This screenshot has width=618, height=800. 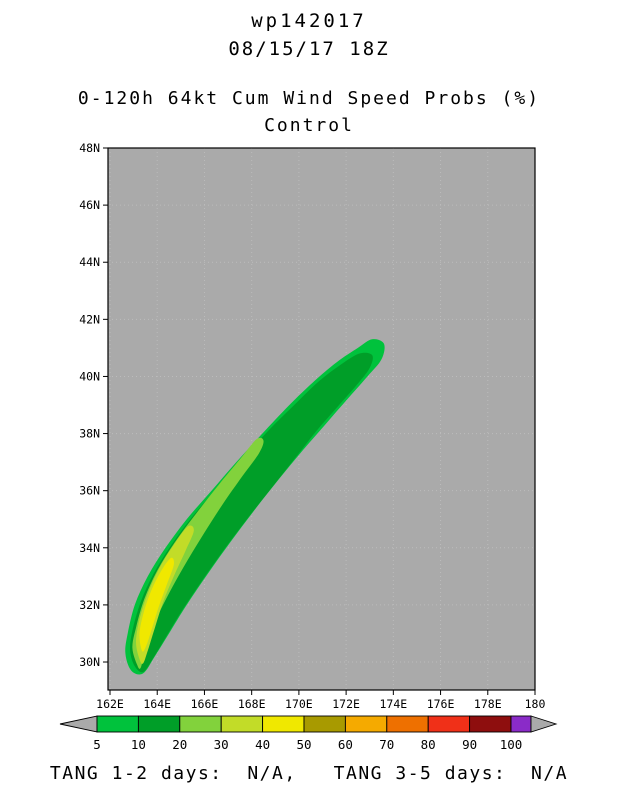 What do you see at coordinates (89, 605) in the screenshot?
I see `lat-tick-label: 32N` at bounding box center [89, 605].